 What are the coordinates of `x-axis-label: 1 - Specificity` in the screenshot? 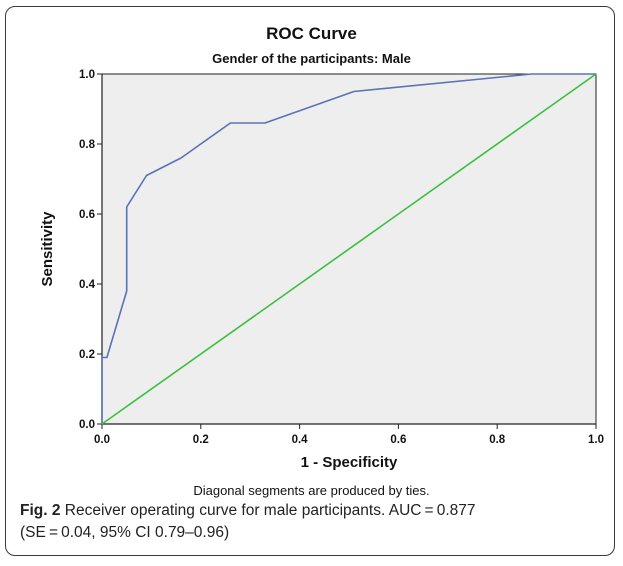 It's located at (349, 462).